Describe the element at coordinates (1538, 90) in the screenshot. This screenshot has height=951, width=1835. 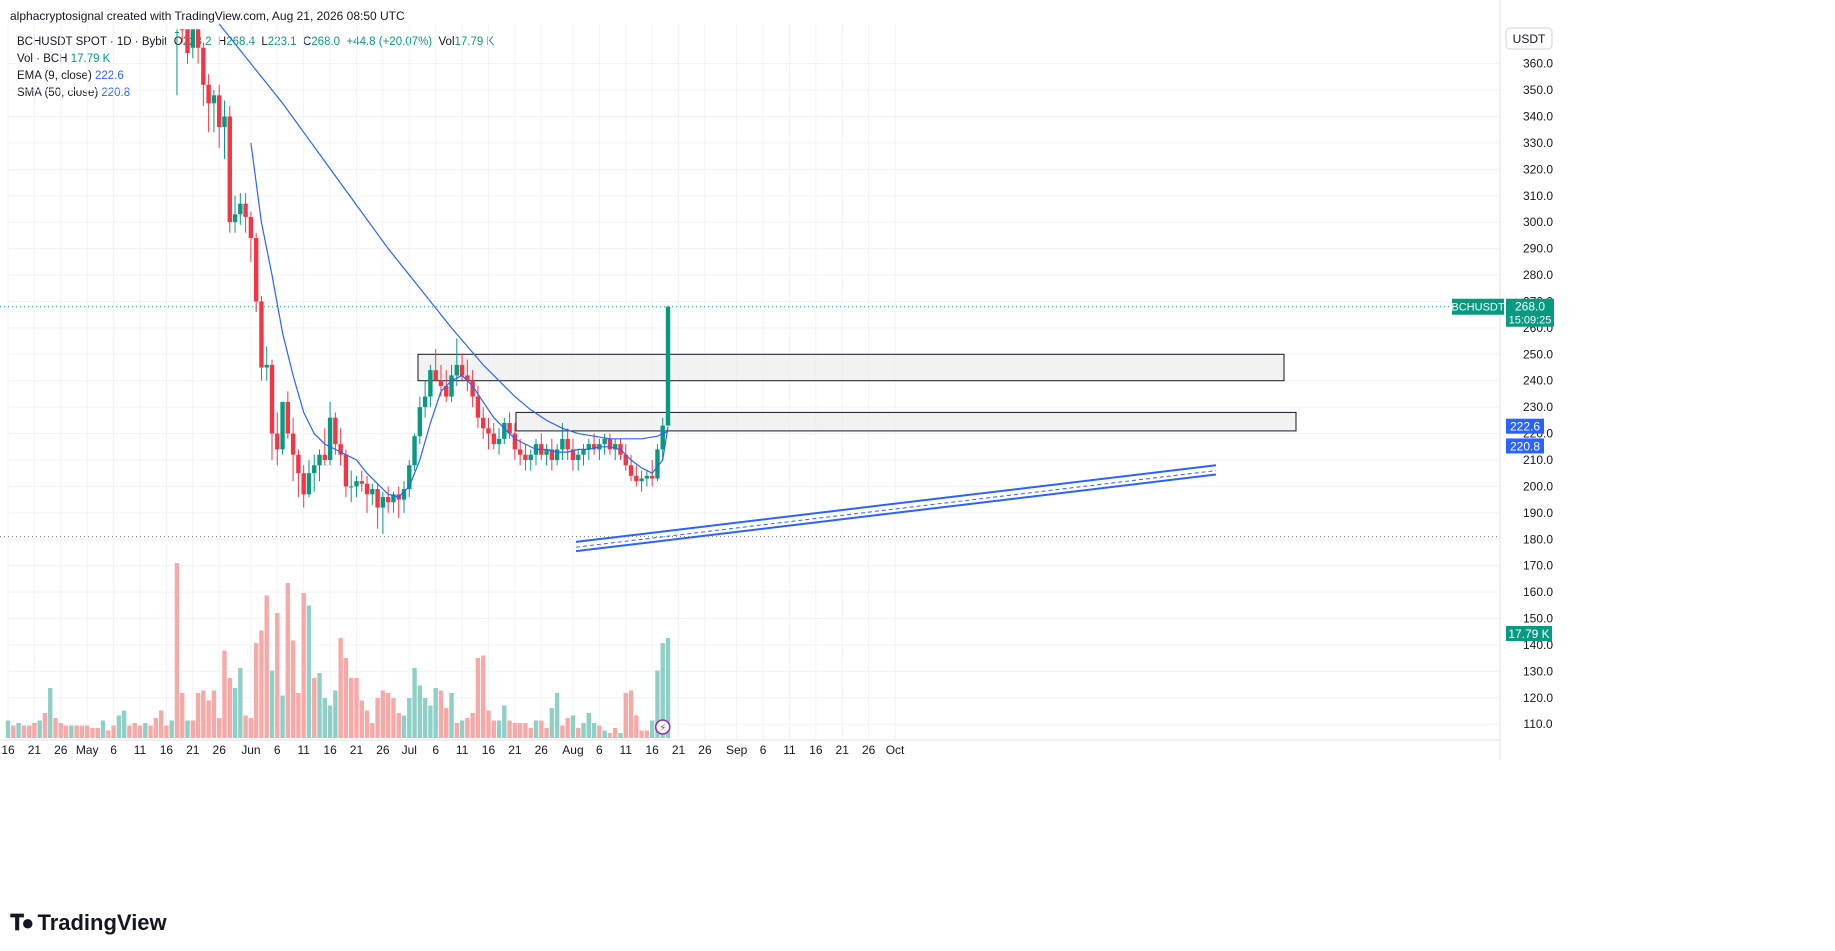
I see `price-tick-label: 350.0` at that location.